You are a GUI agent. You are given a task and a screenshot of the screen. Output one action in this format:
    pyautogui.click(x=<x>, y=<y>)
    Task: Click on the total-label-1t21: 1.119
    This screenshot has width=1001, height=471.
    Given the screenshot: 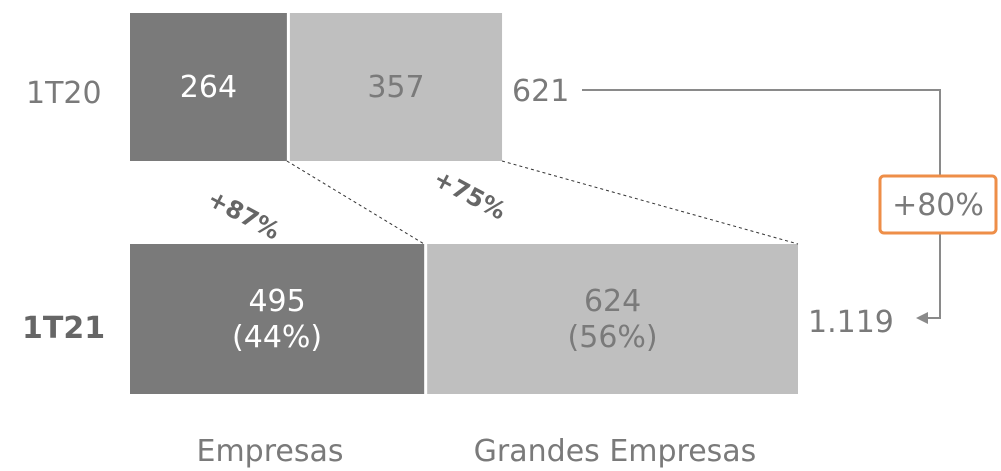 What is the action you would take?
    pyautogui.click(x=851, y=322)
    